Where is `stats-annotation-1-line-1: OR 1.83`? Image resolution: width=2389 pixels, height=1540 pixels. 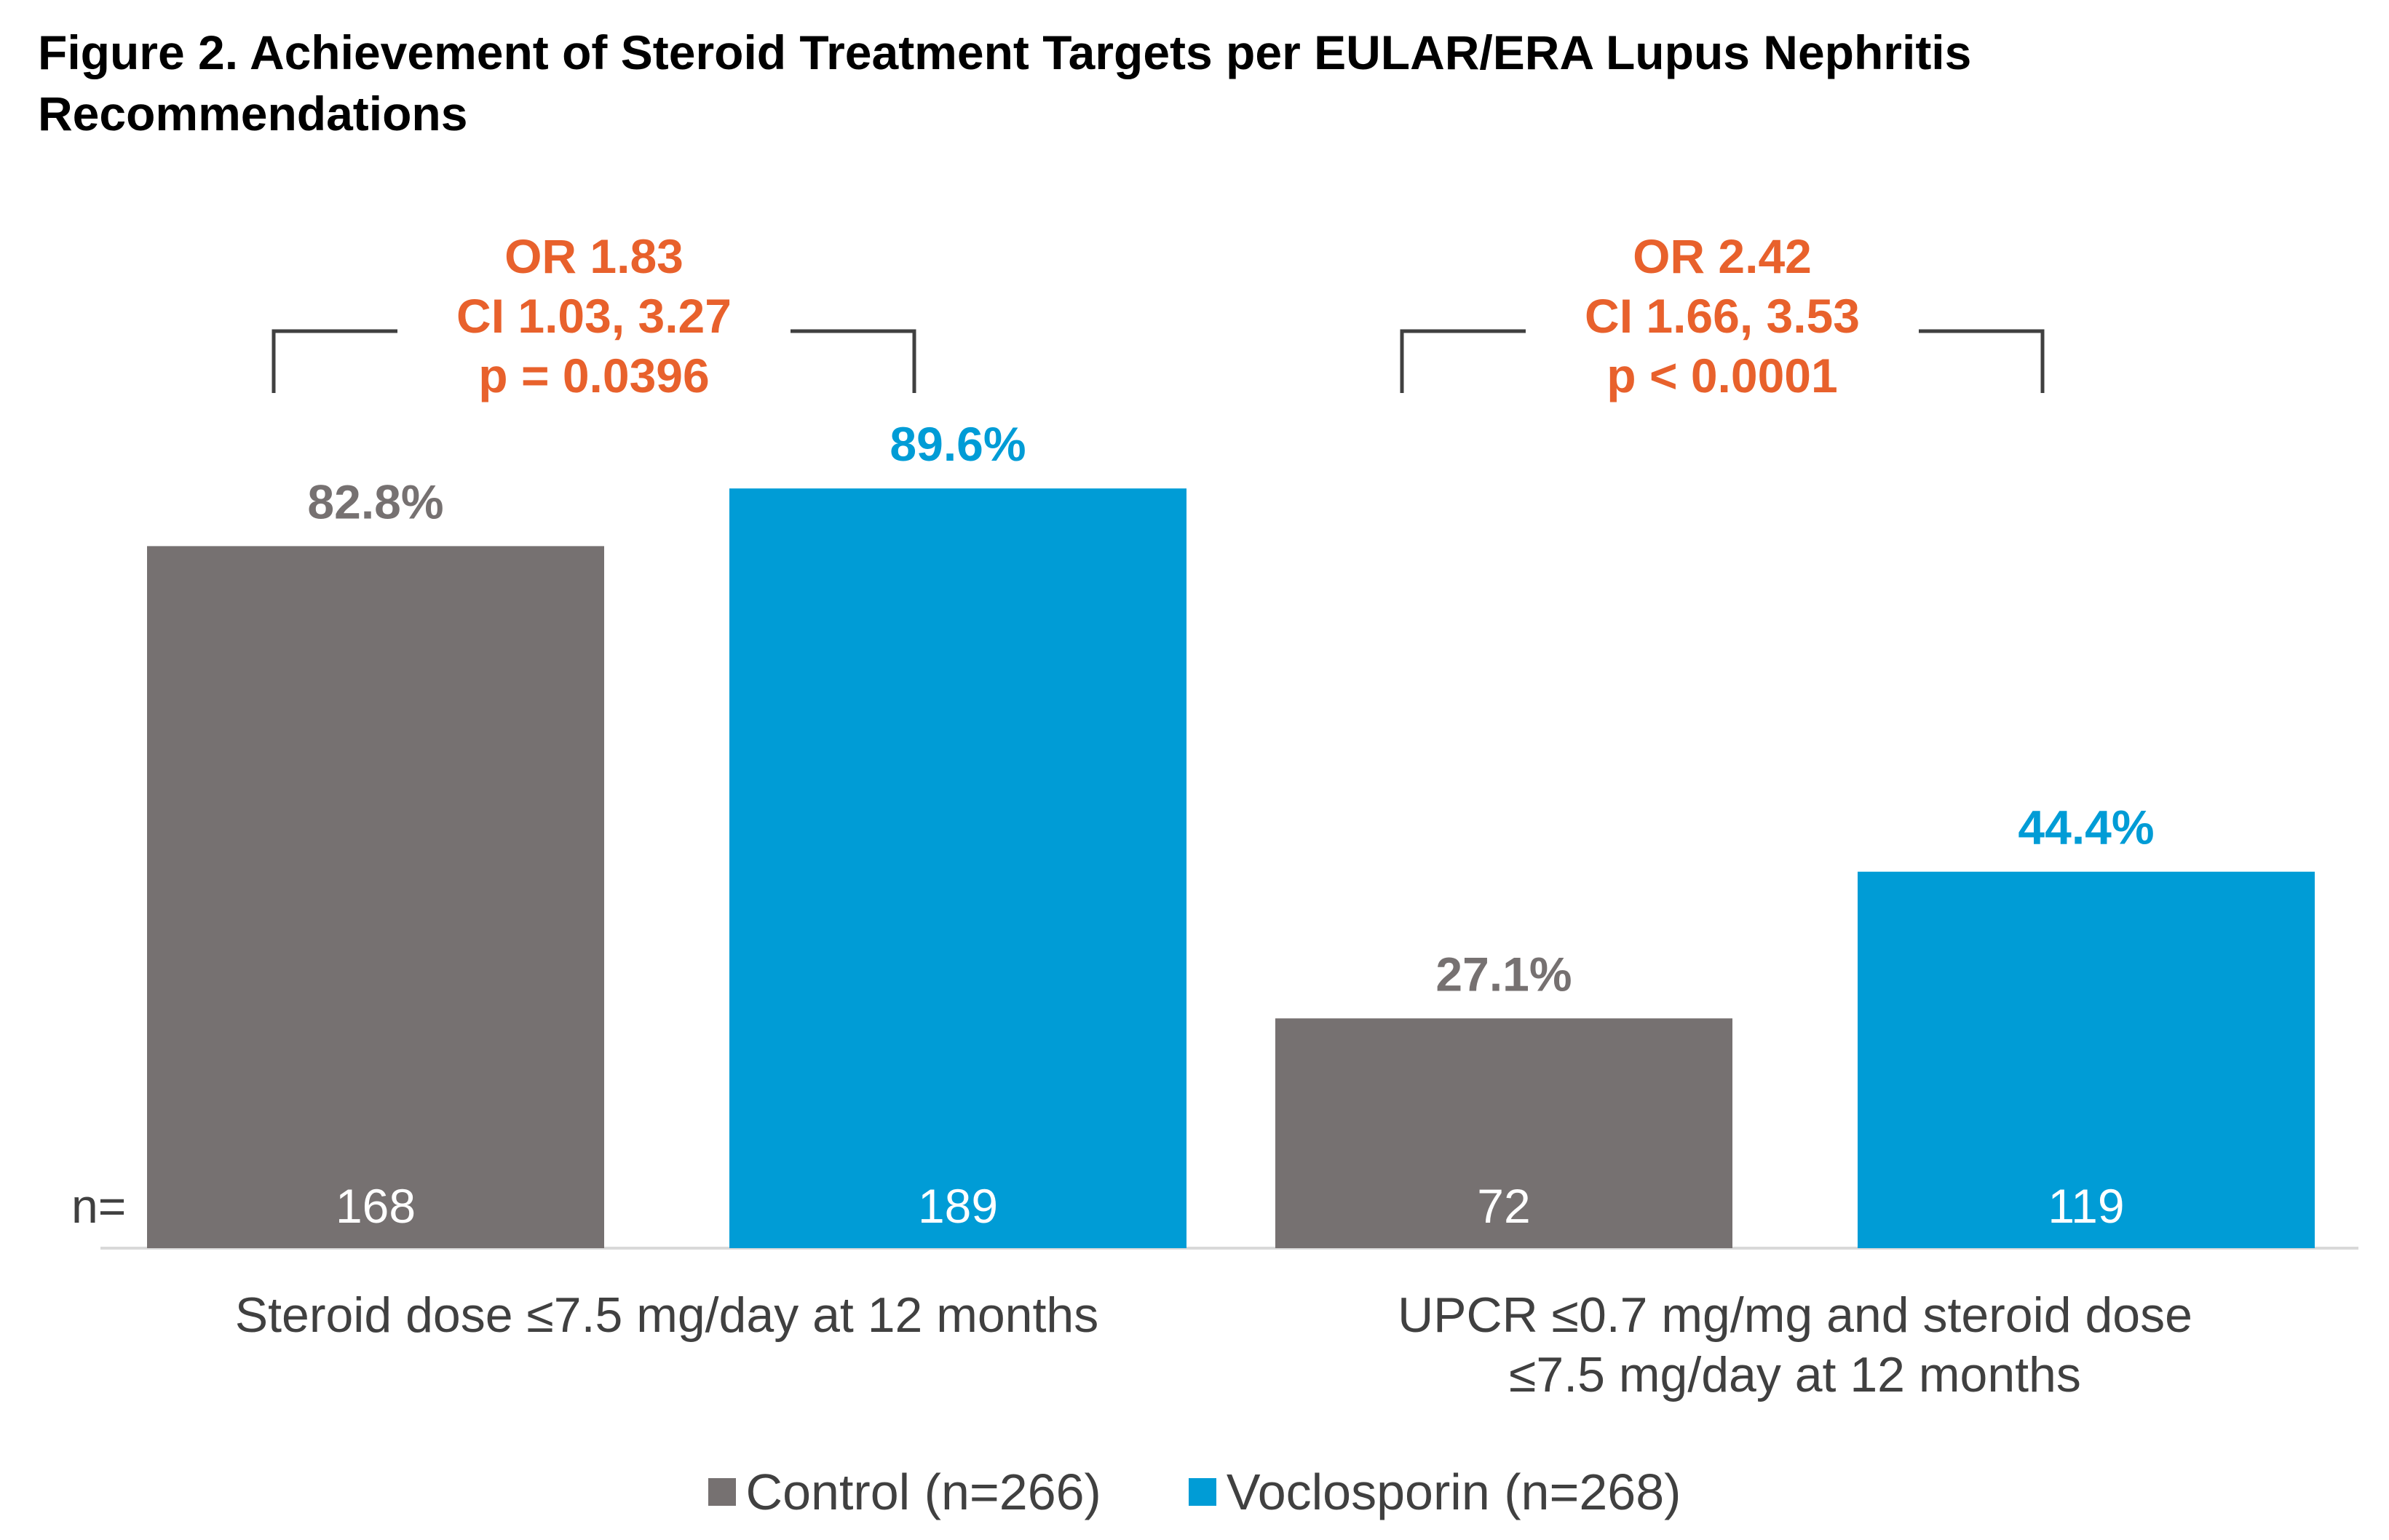 stats-annotation-1-line-1: OR 1.83 is located at coordinates (594, 256).